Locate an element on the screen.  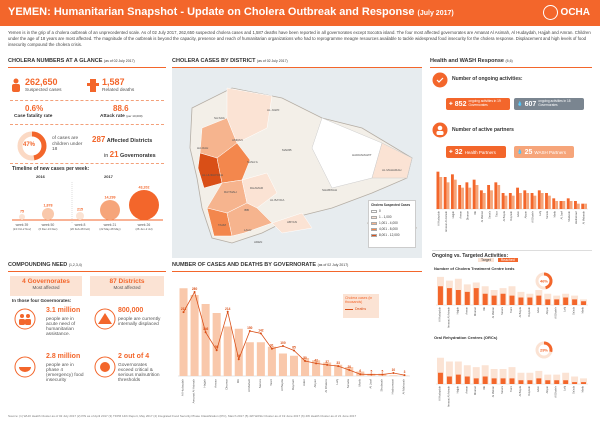
timeline-week-label: week 39 (24 Oct-2 Nov) is located at coordinates (22, 227).